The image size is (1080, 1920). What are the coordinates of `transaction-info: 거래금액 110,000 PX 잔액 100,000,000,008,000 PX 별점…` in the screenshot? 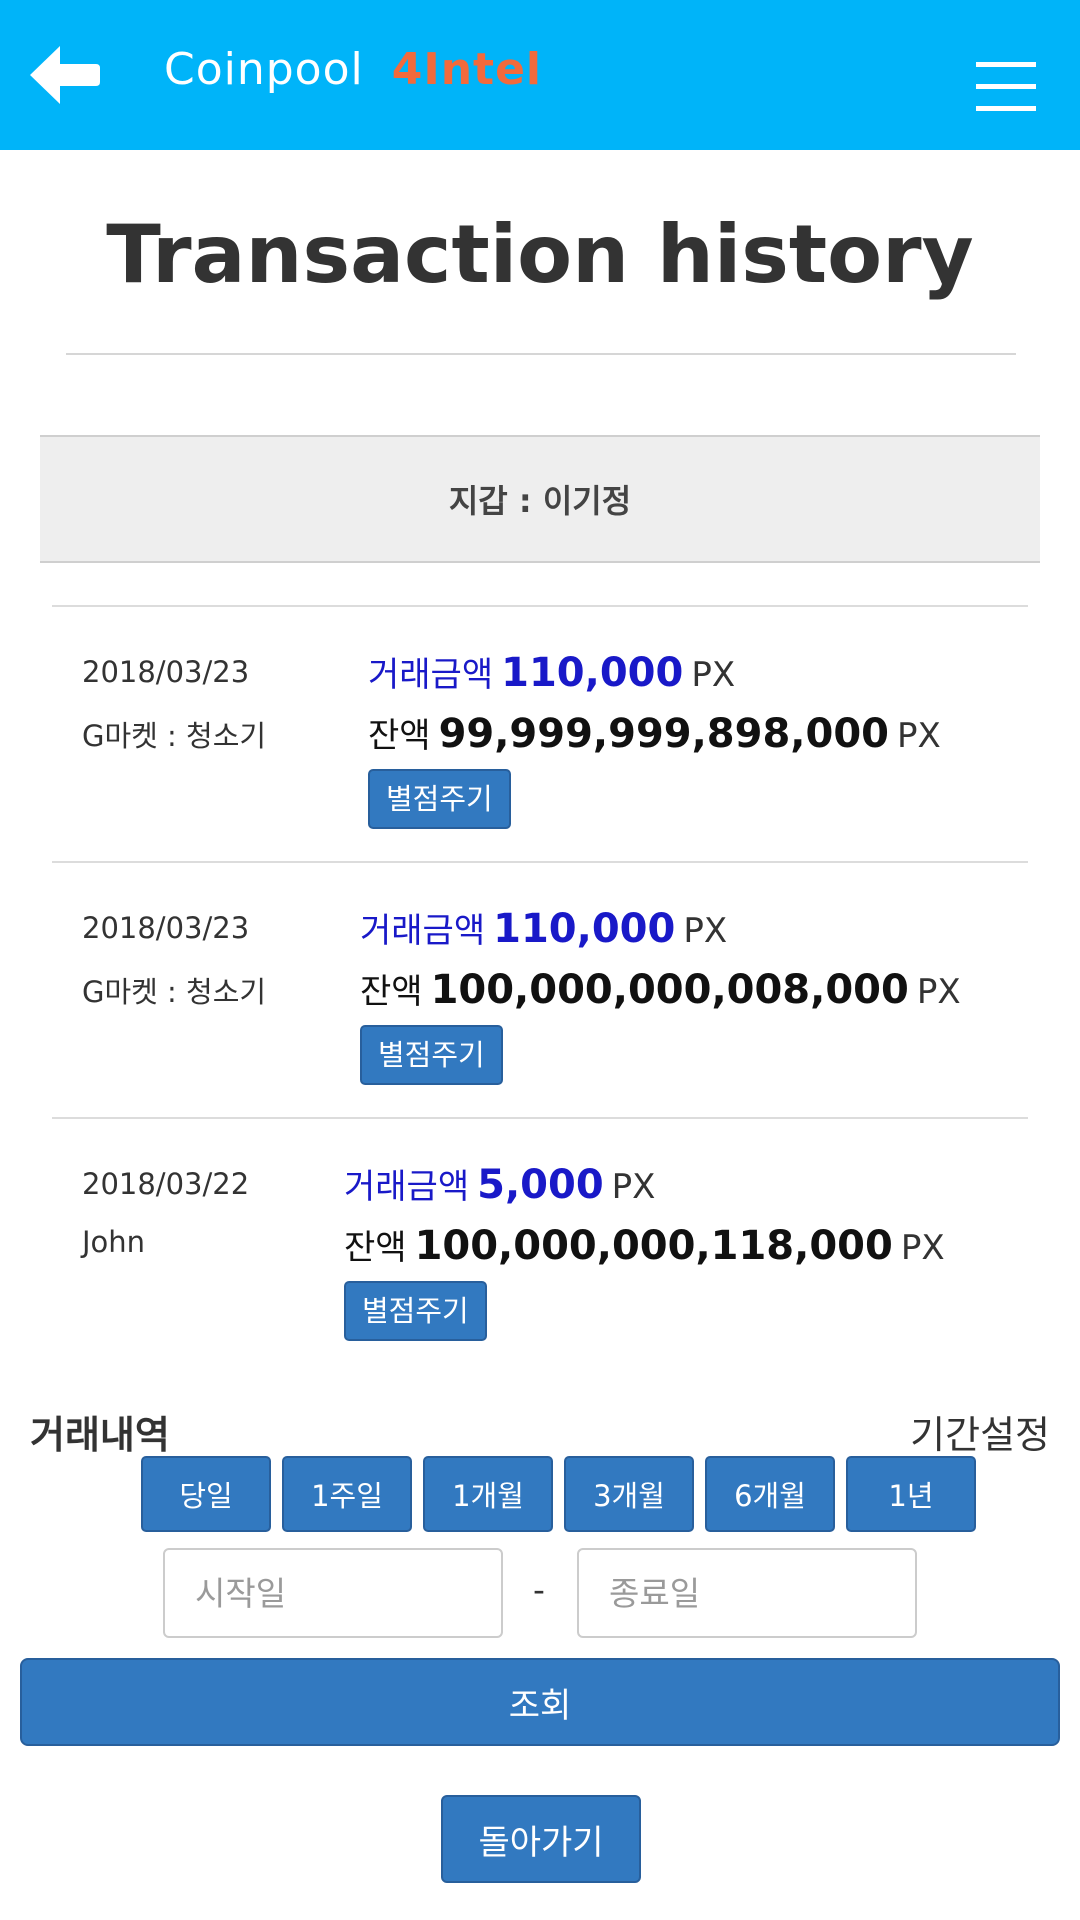 It's located at (660, 994).